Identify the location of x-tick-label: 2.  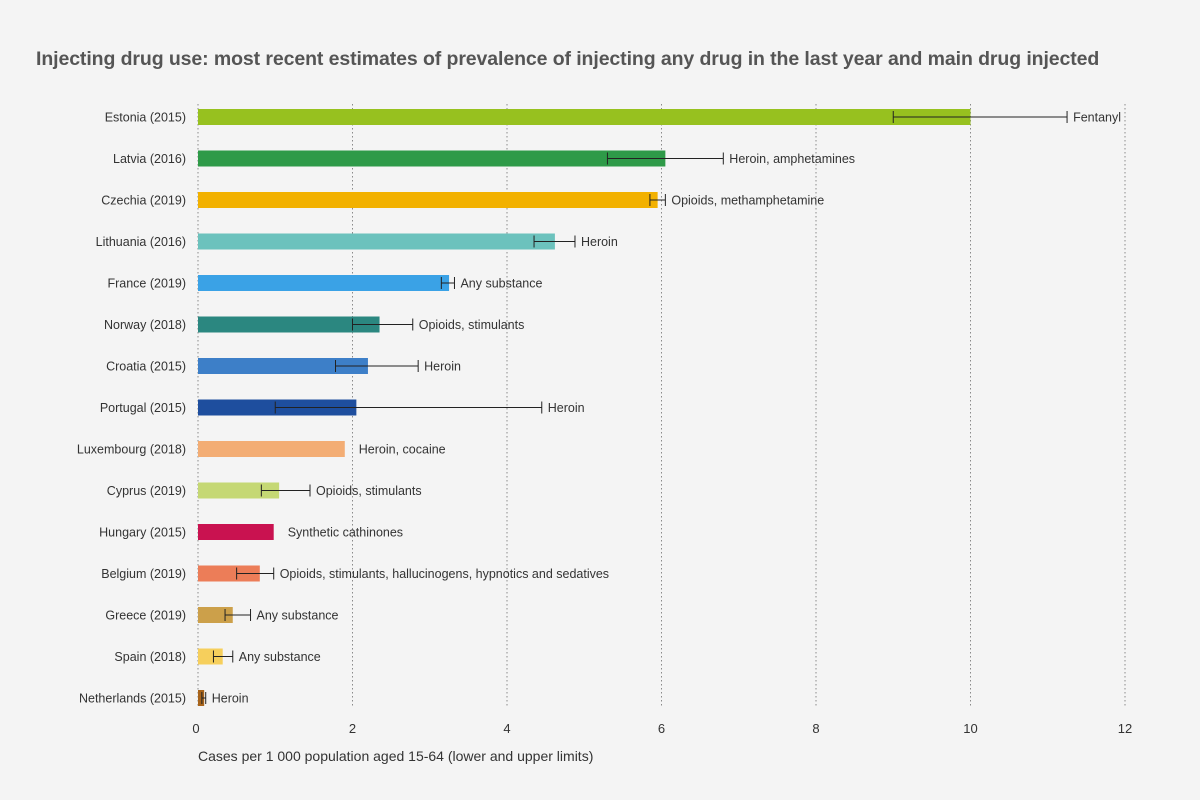
(352, 728).